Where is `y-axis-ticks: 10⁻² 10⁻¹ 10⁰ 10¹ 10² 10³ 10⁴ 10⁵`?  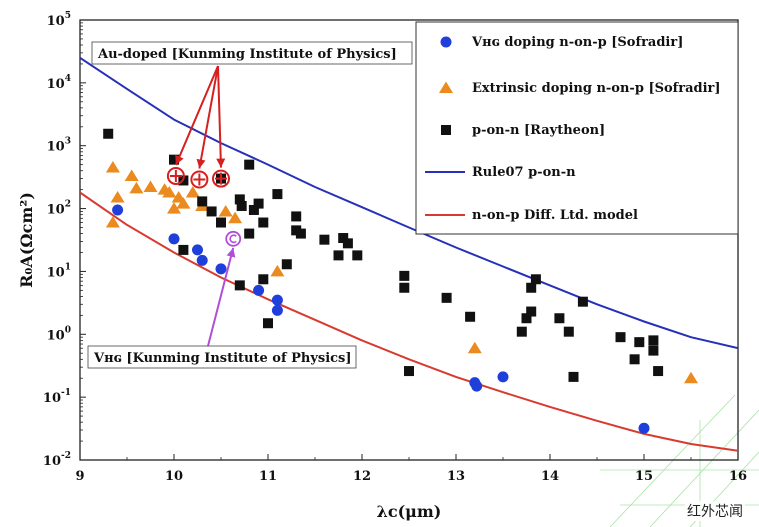 y-axis-ticks: 10⁻² 10⁻¹ 10⁰ 10¹ 10² 10³ 10⁴ 10⁵ is located at coordinates (64, 240).